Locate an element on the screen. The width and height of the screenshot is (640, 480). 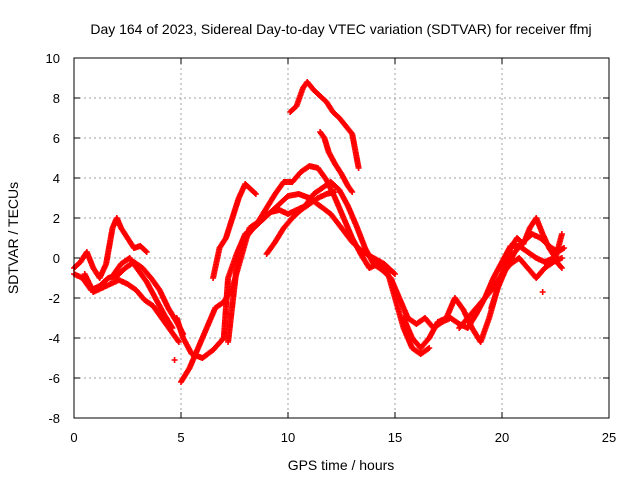
series-track-k is located at coordinates (336, 162).